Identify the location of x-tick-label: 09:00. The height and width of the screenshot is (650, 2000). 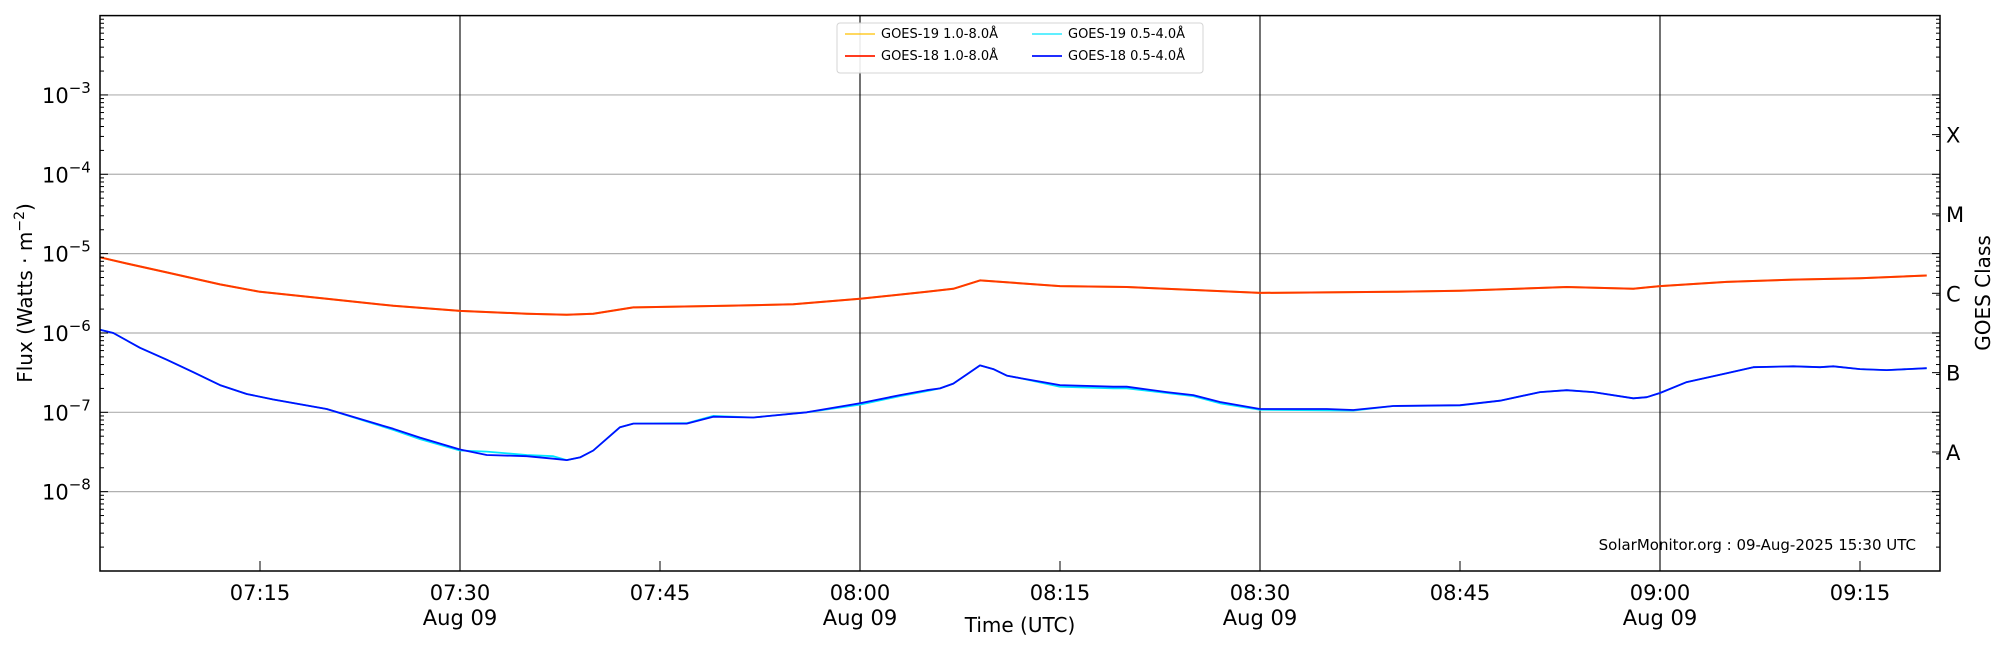
(1660, 593).